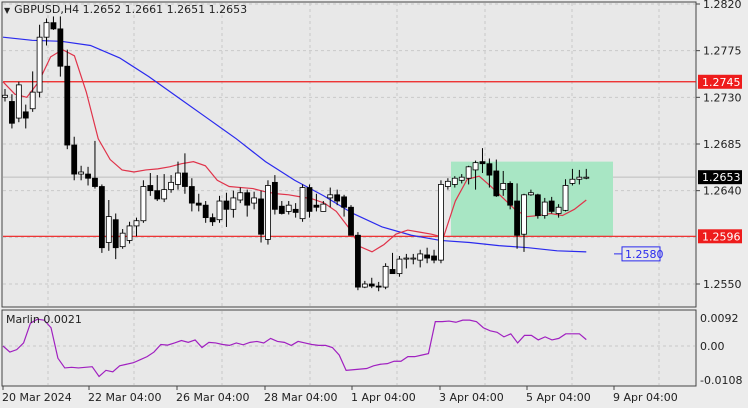 Image resolution: width=748 pixels, height=408 pixels. Describe the element at coordinates (721, 82) in the screenshot. I see `horizontal-level-label: 1.2745` at that location.